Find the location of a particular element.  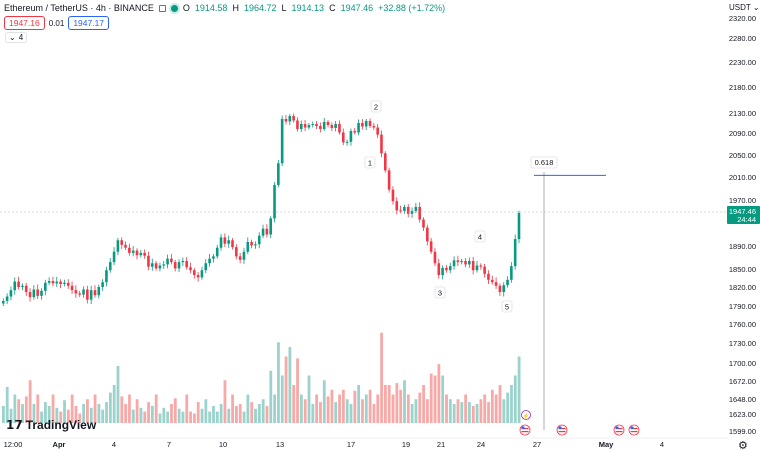

x-tick-label: May is located at coordinates (606, 444).